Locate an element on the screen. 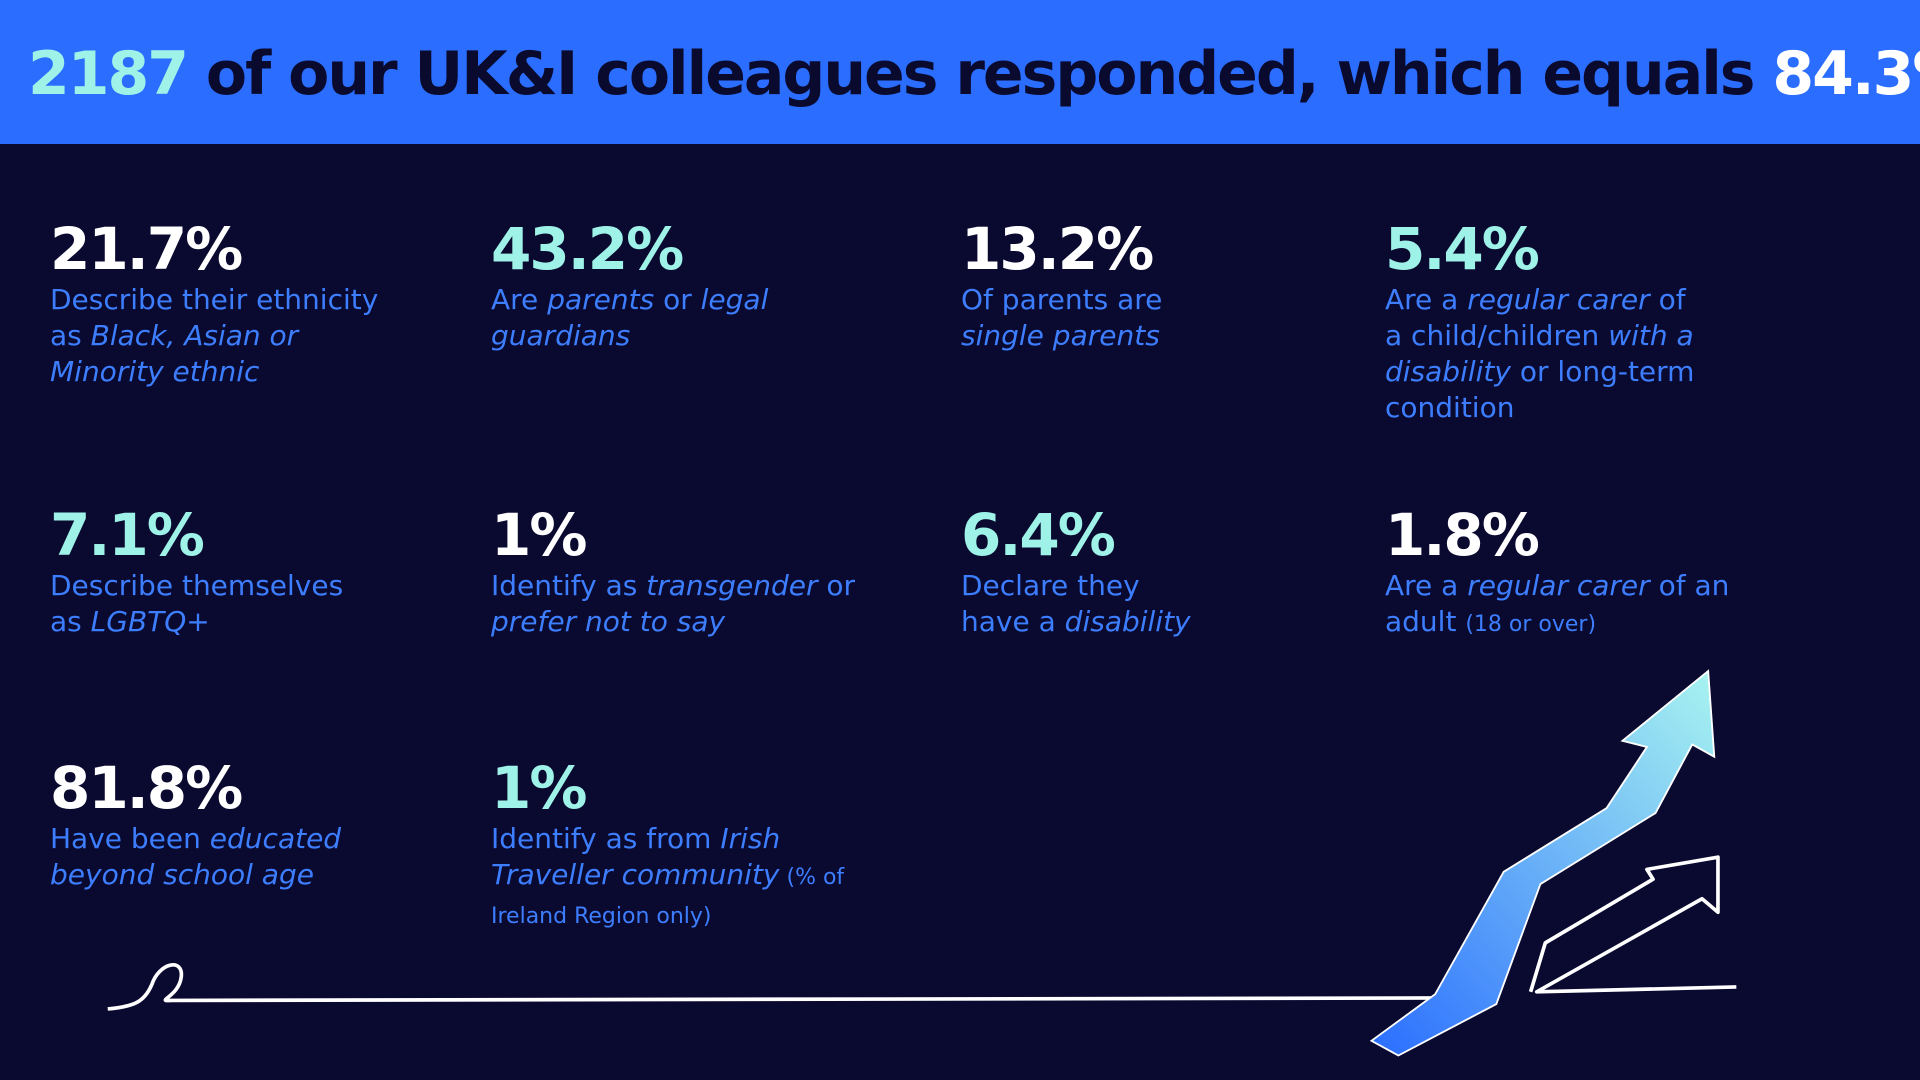  description-part: disability is located at coordinates (1127, 621).